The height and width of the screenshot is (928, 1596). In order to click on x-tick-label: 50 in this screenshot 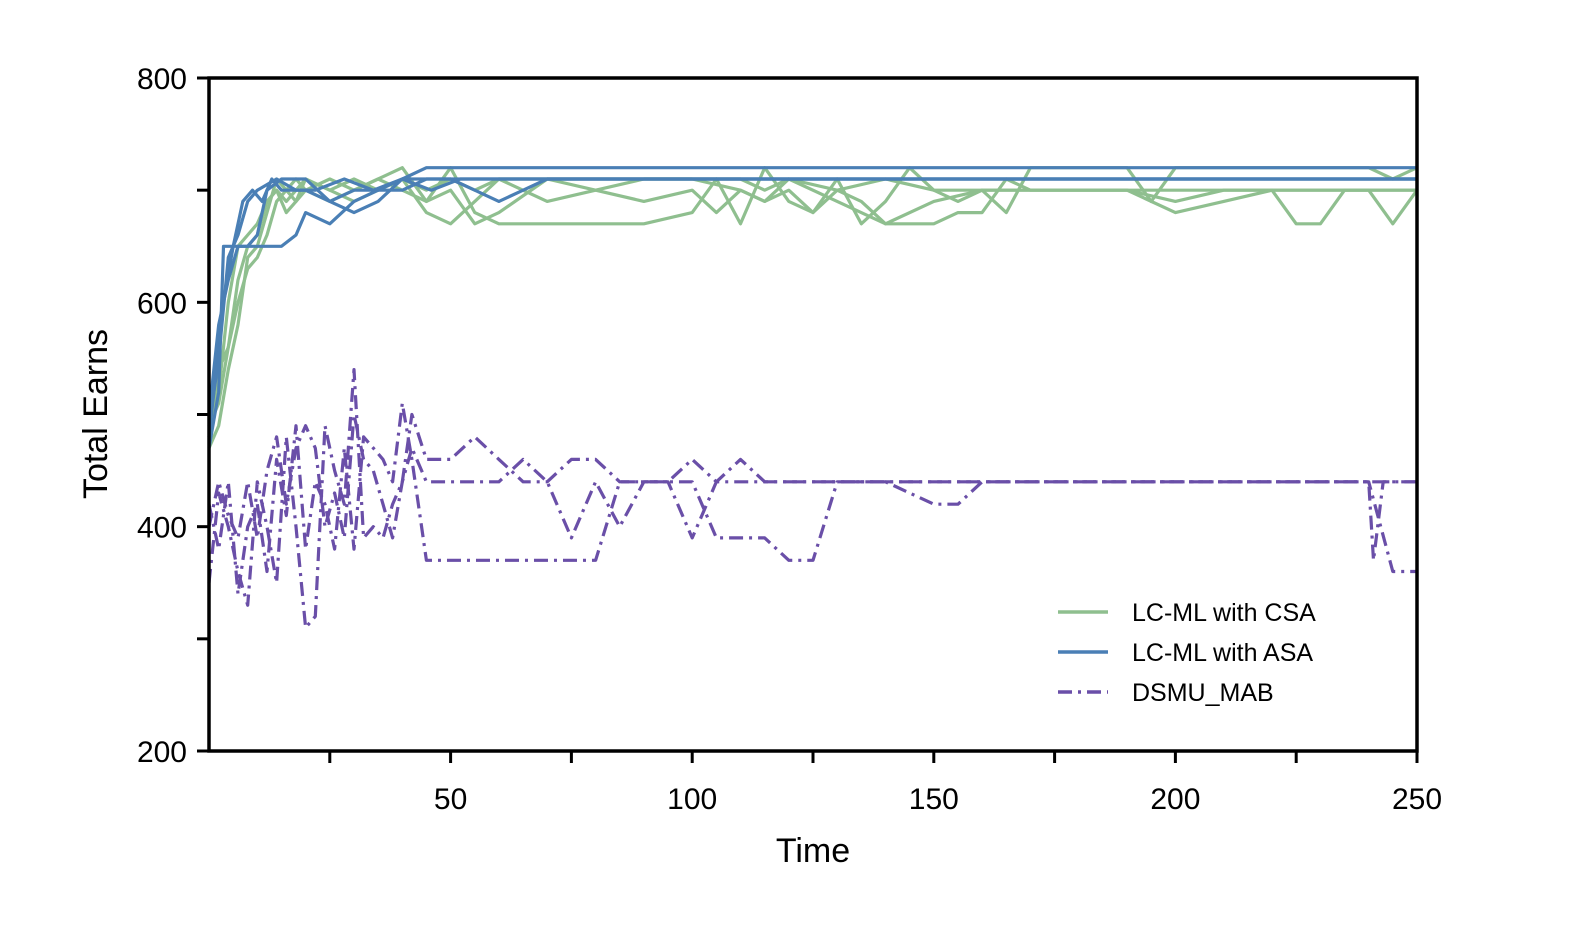, I will do `click(450, 799)`.